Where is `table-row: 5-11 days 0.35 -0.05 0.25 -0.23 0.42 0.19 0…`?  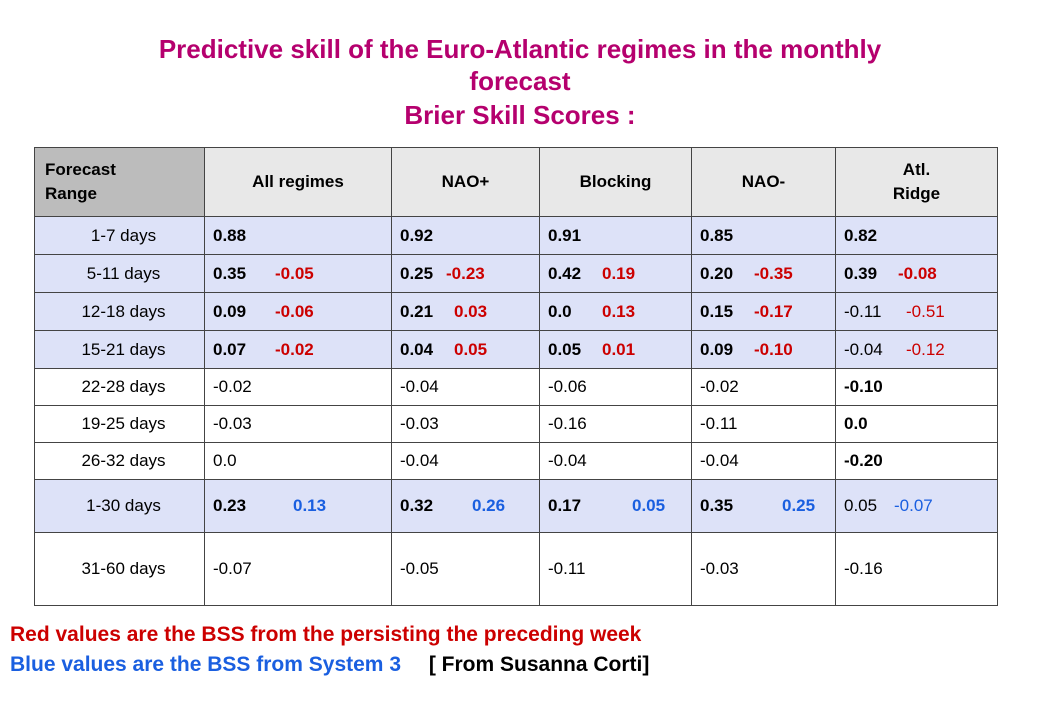
table-row: 5-11 days 0.35 -0.05 0.25 -0.23 0.42 0.19 0… is located at coordinates (516, 273).